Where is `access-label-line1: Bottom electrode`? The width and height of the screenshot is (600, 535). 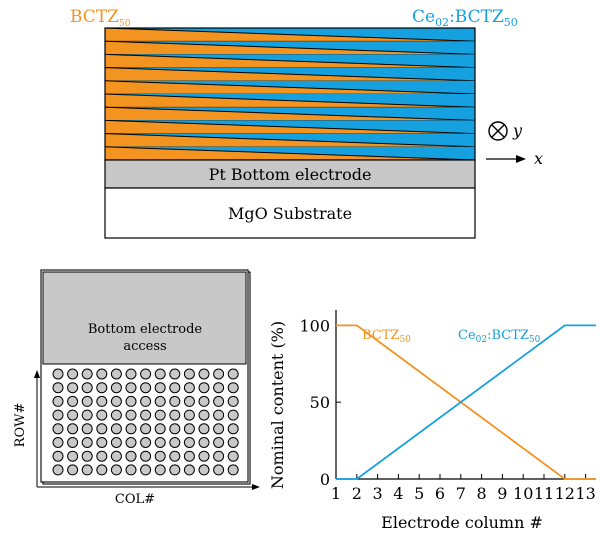
access-label-line1: Bottom electrode is located at coordinates (145, 329).